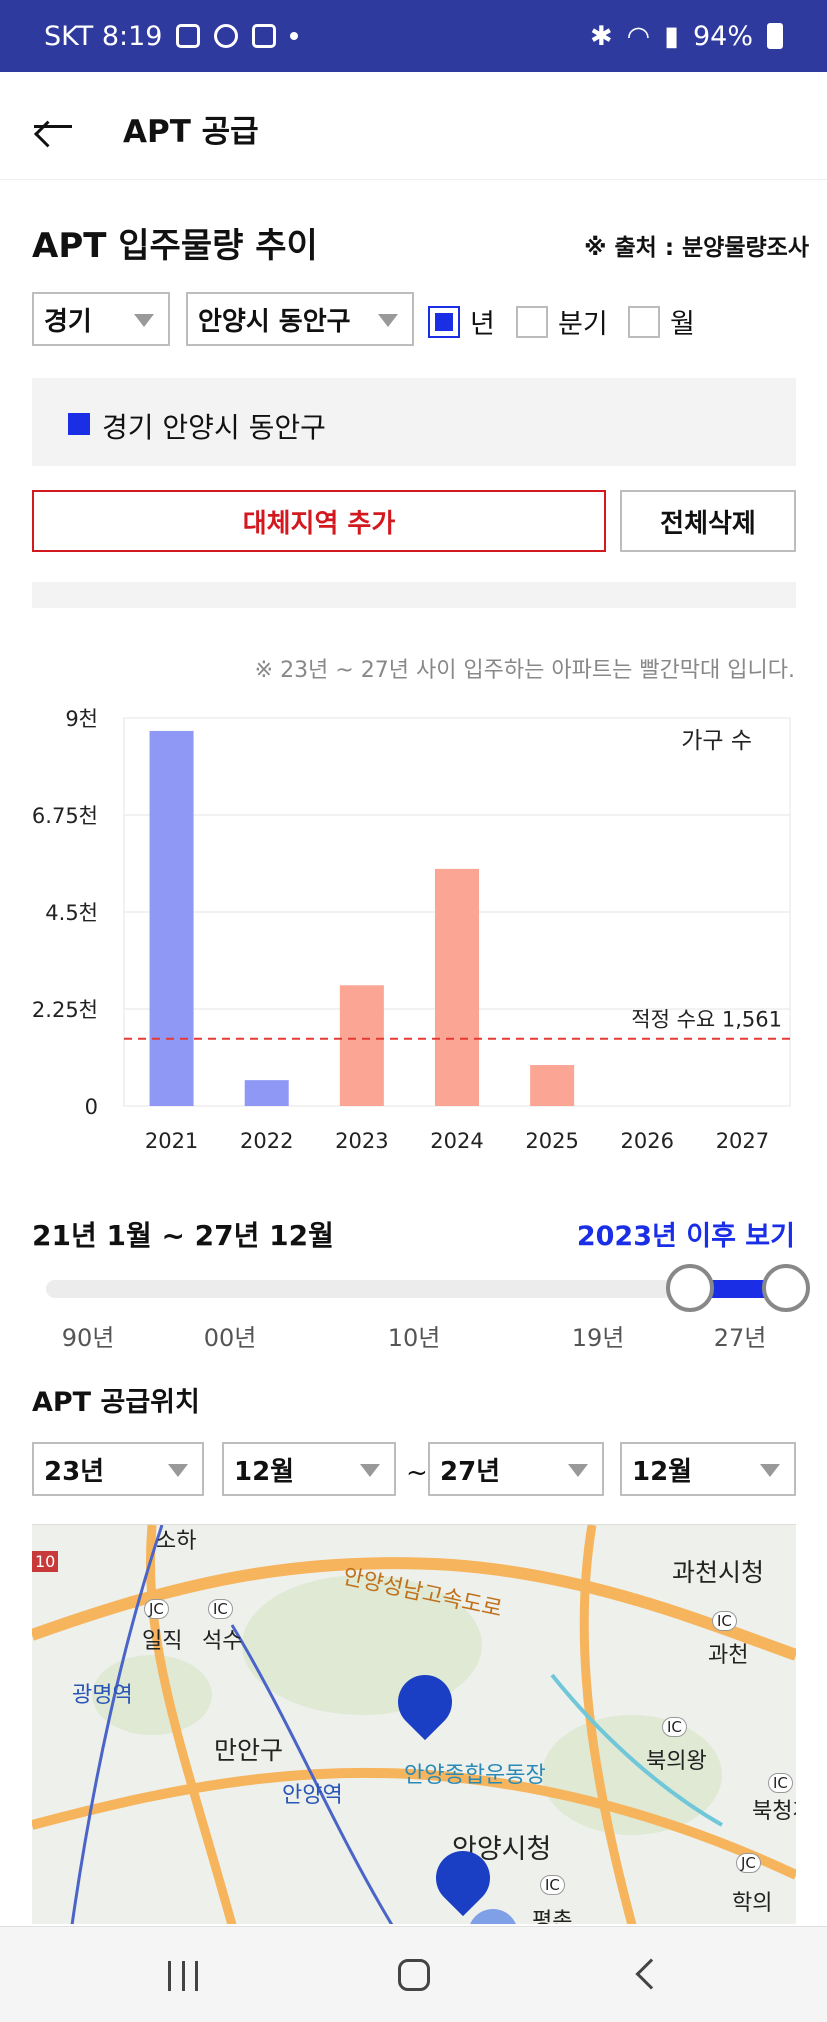 The image size is (827, 2022). Describe the element at coordinates (685, 1236) in the screenshot. I see `after-2023-link: 2023년 이후 보기` at that location.